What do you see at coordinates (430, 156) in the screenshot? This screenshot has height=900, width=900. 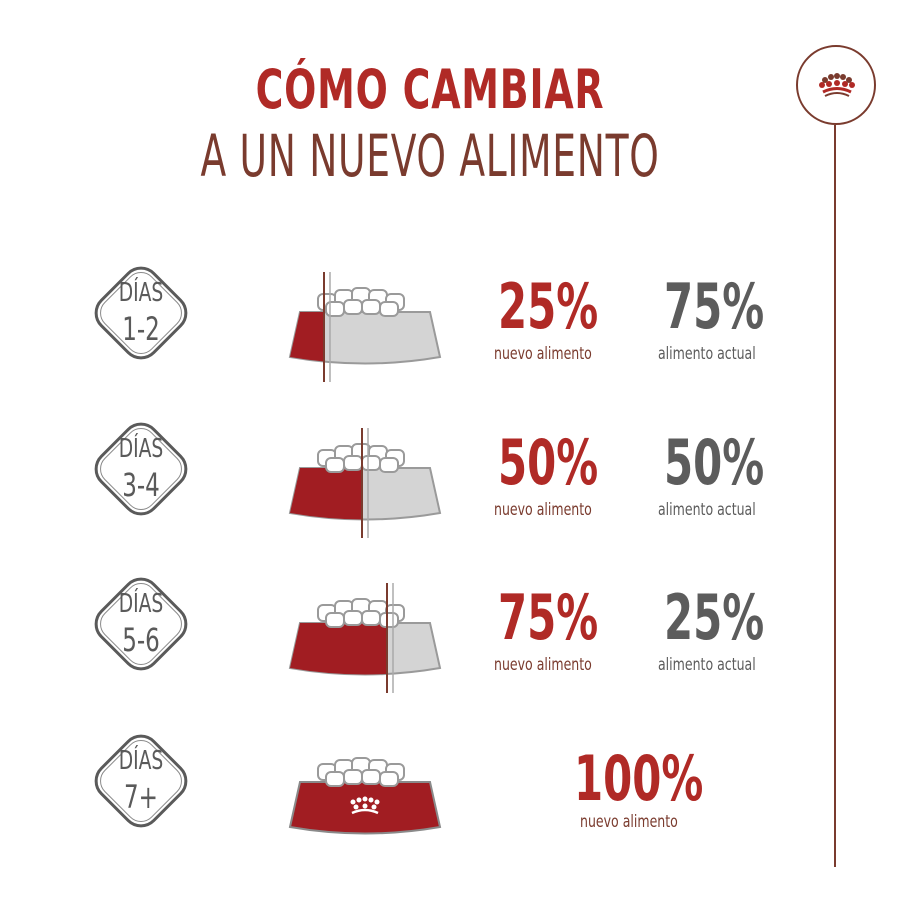 I see `title-line-2: A UN NUEVO ALIMENTO` at bounding box center [430, 156].